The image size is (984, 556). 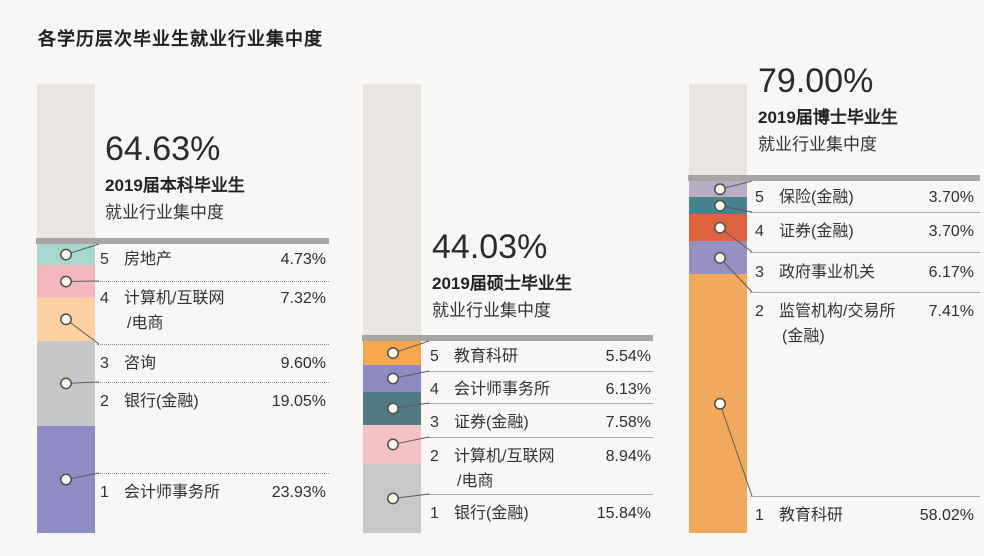 I want to click on industry-row: 2 银行(金融) 19.05%, so click(x=213, y=401).